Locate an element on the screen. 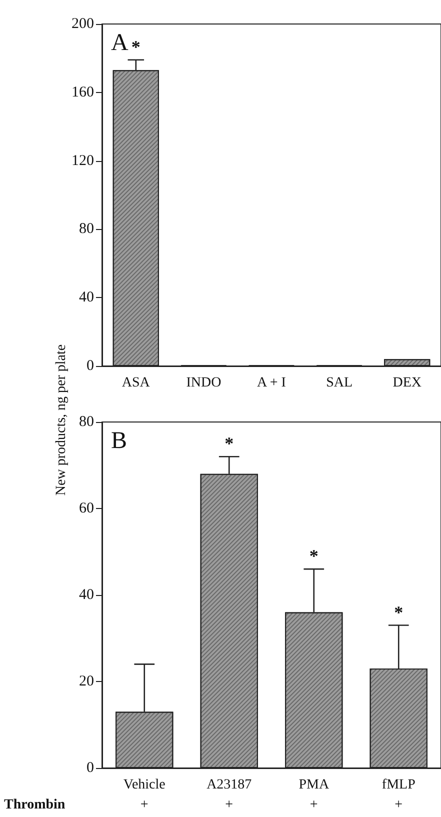 The image size is (441, 817). chart-title: A is located at coordinates (120, 43).